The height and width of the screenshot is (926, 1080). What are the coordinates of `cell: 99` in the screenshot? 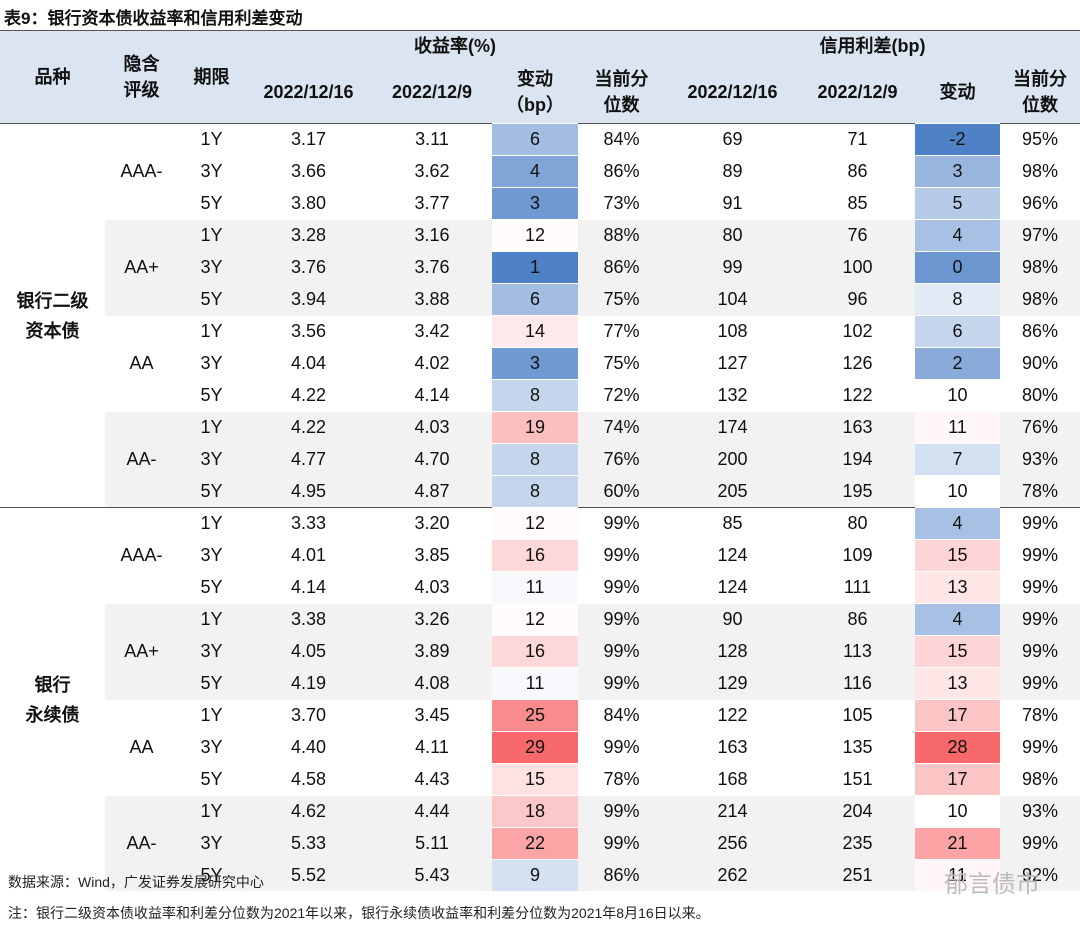 It's located at (732, 267).